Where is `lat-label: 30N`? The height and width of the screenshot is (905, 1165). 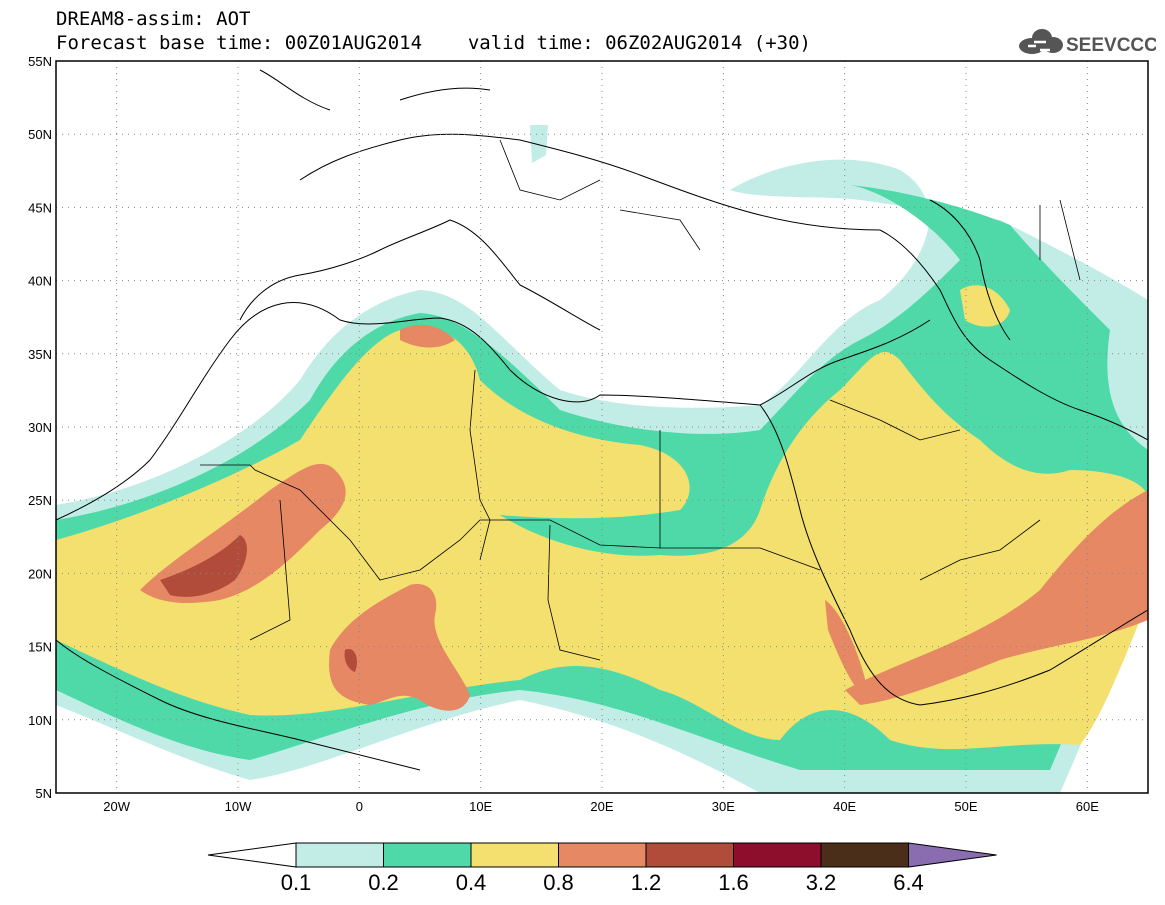 lat-label: 30N is located at coordinates (40, 427).